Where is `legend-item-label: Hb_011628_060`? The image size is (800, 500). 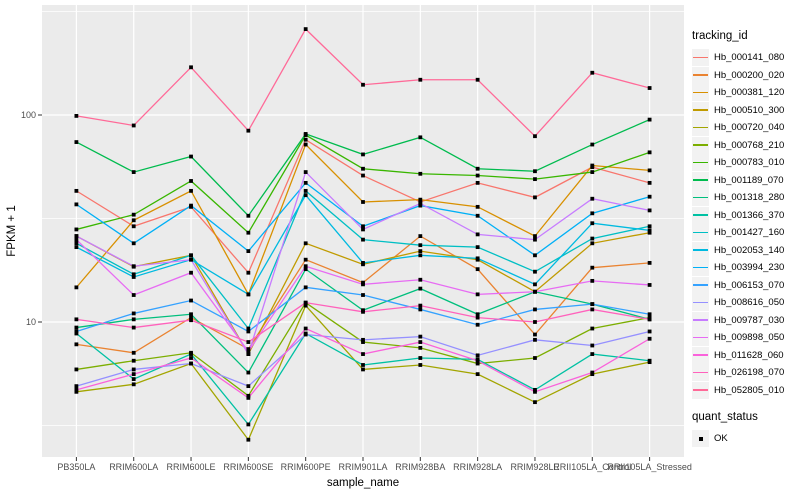 legend-item-label: Hb_011628_060 is located at coordinates (749, 355).